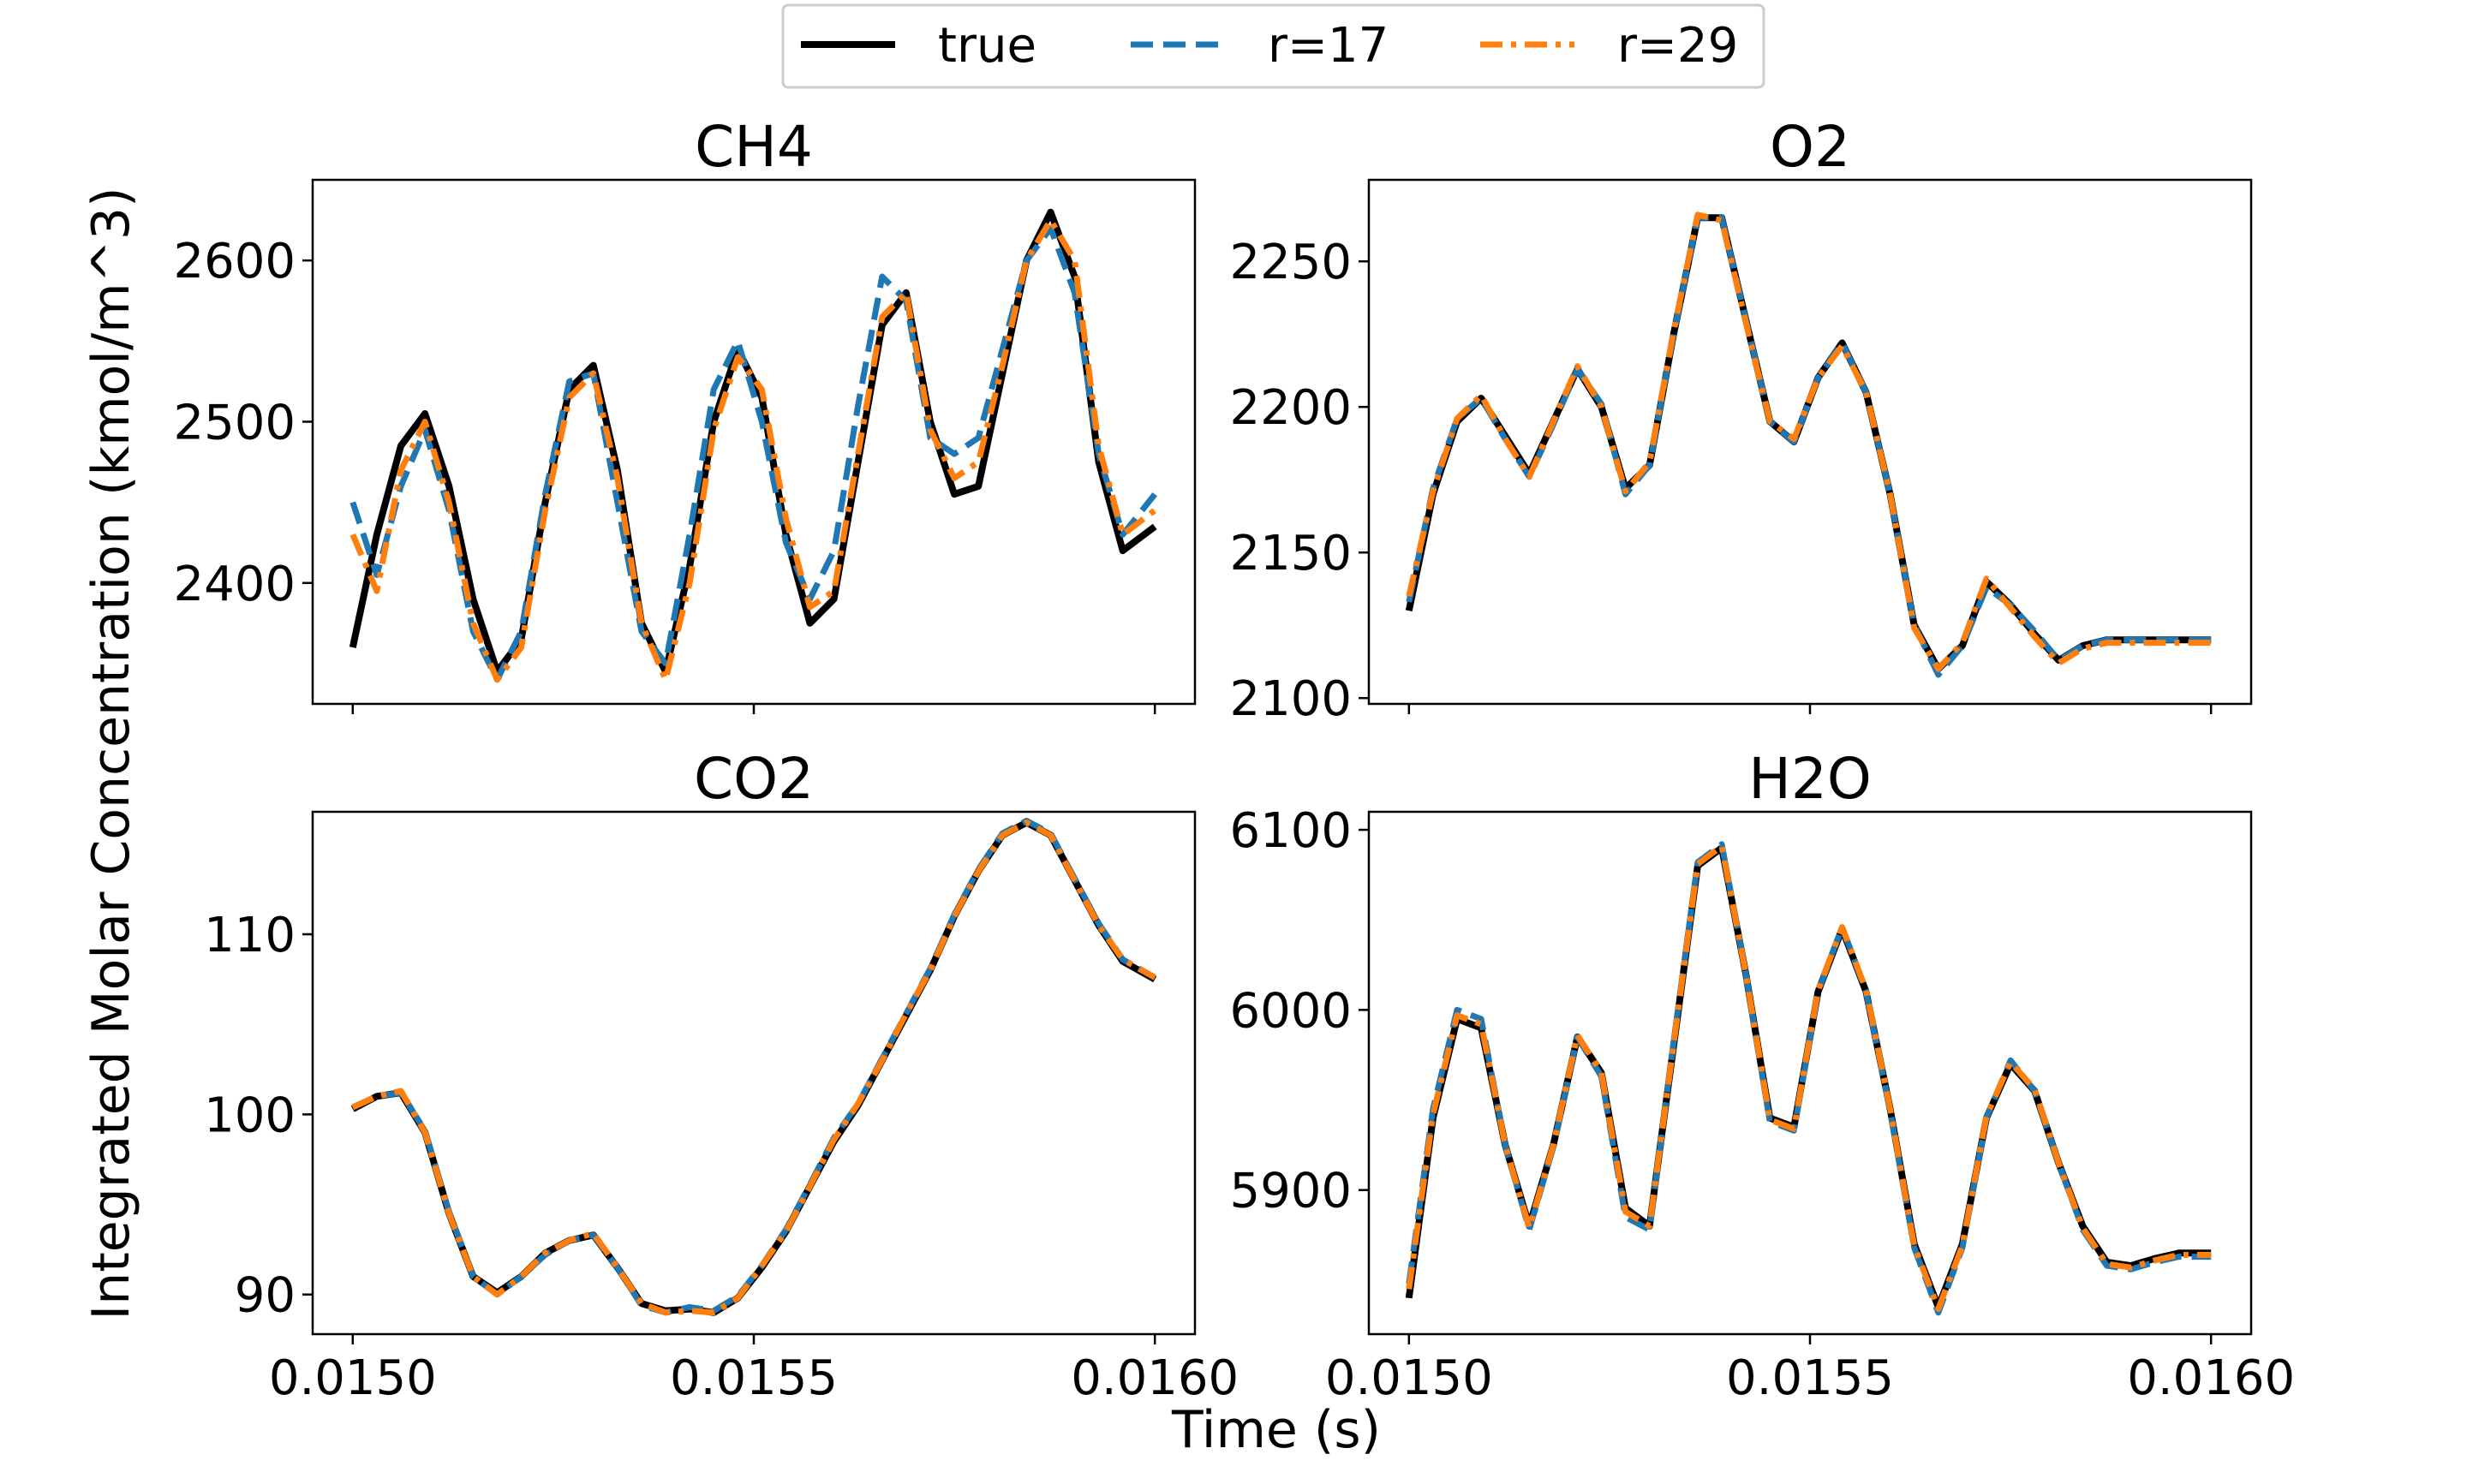 This screenshot has height=1484, width=2467. What do you see at coordinates (353, 1378) in the screenshot?
I see `x-tick-label-co2: 0.0150` at bounding box center [353, 1378].